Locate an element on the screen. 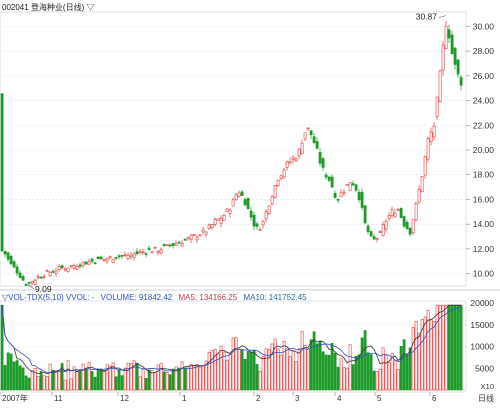 This screenshot has height=408, width=500. price-menu-icon: ▽ is located at coordinates (90, 7).